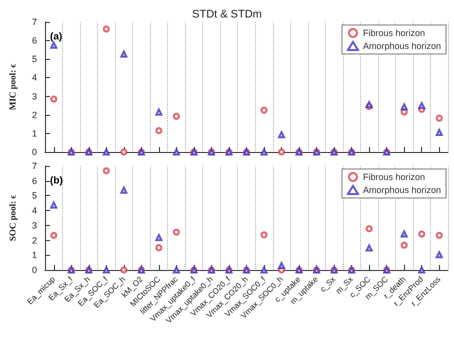  I want to click on y-axis-title: SOC pool: ϵ, so click(13, 218).